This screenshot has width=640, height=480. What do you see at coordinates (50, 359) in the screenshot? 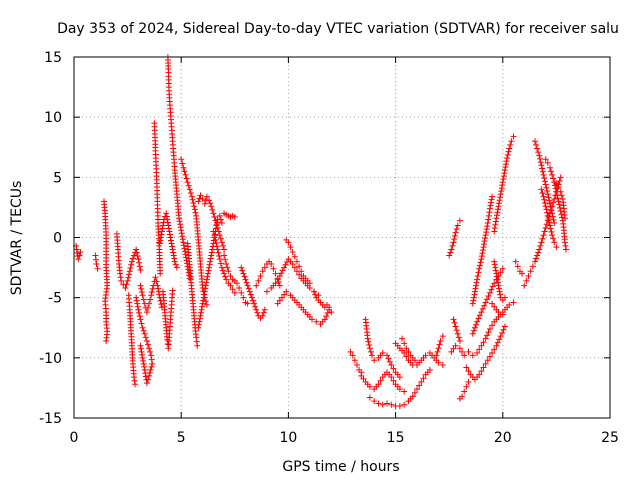
I see `y-tick-label: -10` at bounding box center [50, 359].